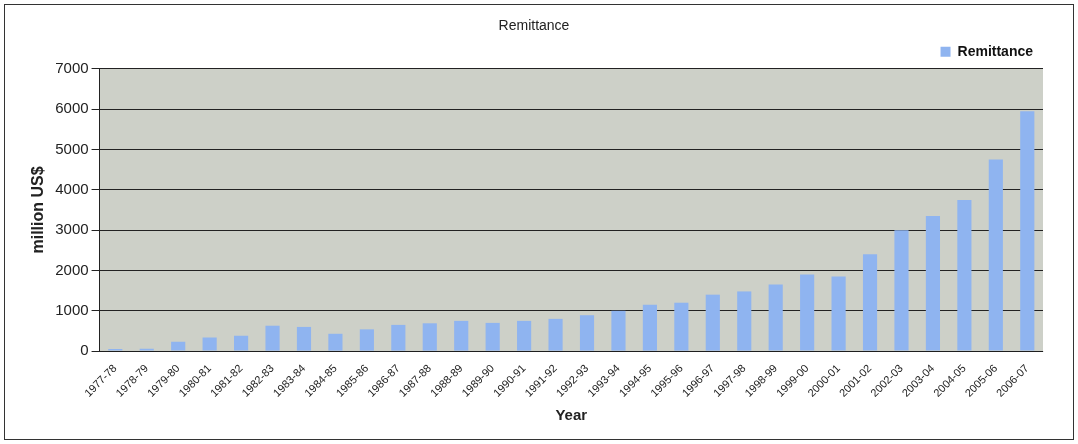 This screenshot has width=1078, height=444. Describe the element at coordinates (72, 148) in the screenshot. I see `y-tick-label: 5000` at that location.